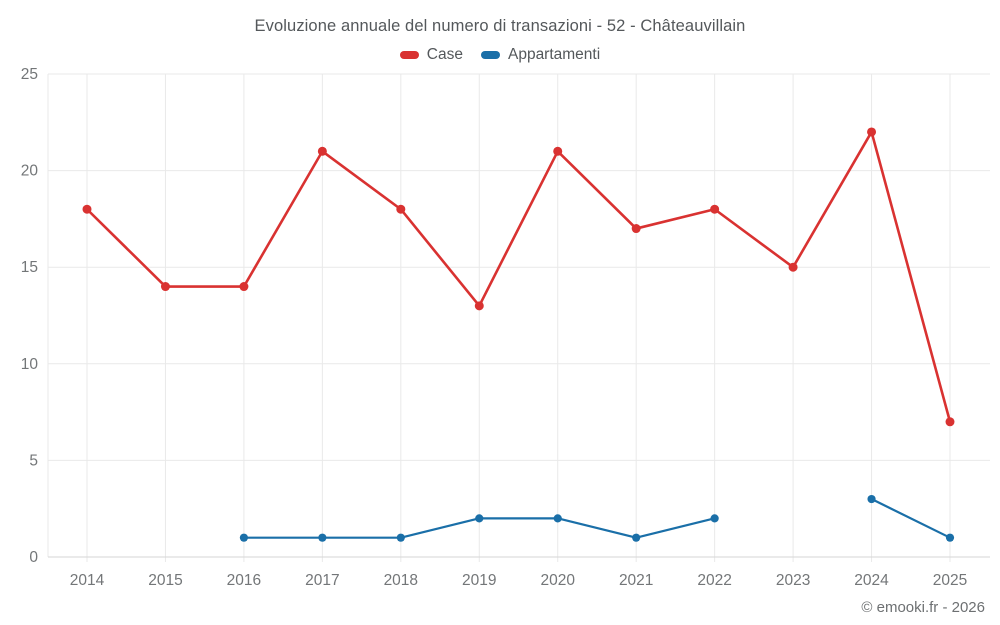 This screenshot has height=625, width=1000. Describe the element at coordinates (30, 316) in the screenshot. I see `y-axis-labels: 0 5 10 15 20 25` at that location.